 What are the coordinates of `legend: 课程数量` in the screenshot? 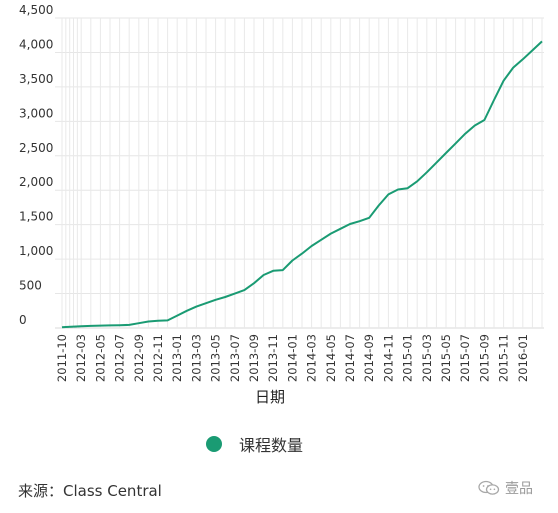 It's located at (254, 444).